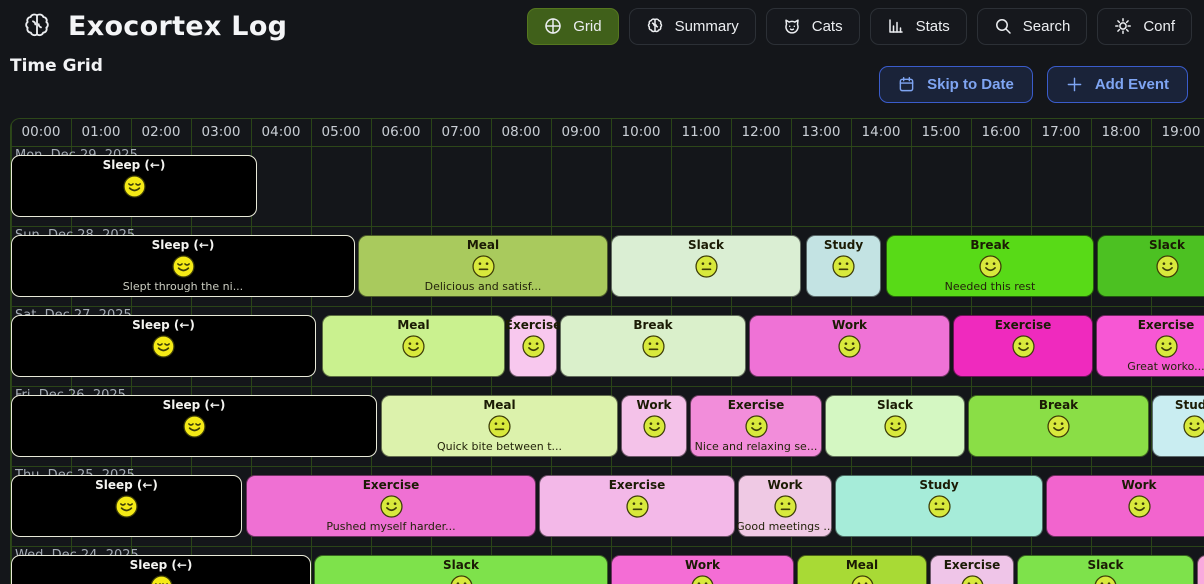 The height and width of the screenshot is (584, 1204). Describe the element at coordinates (956, 84) in the screenshot. I see `skip-to-date-button: Skip to Date` at that location.